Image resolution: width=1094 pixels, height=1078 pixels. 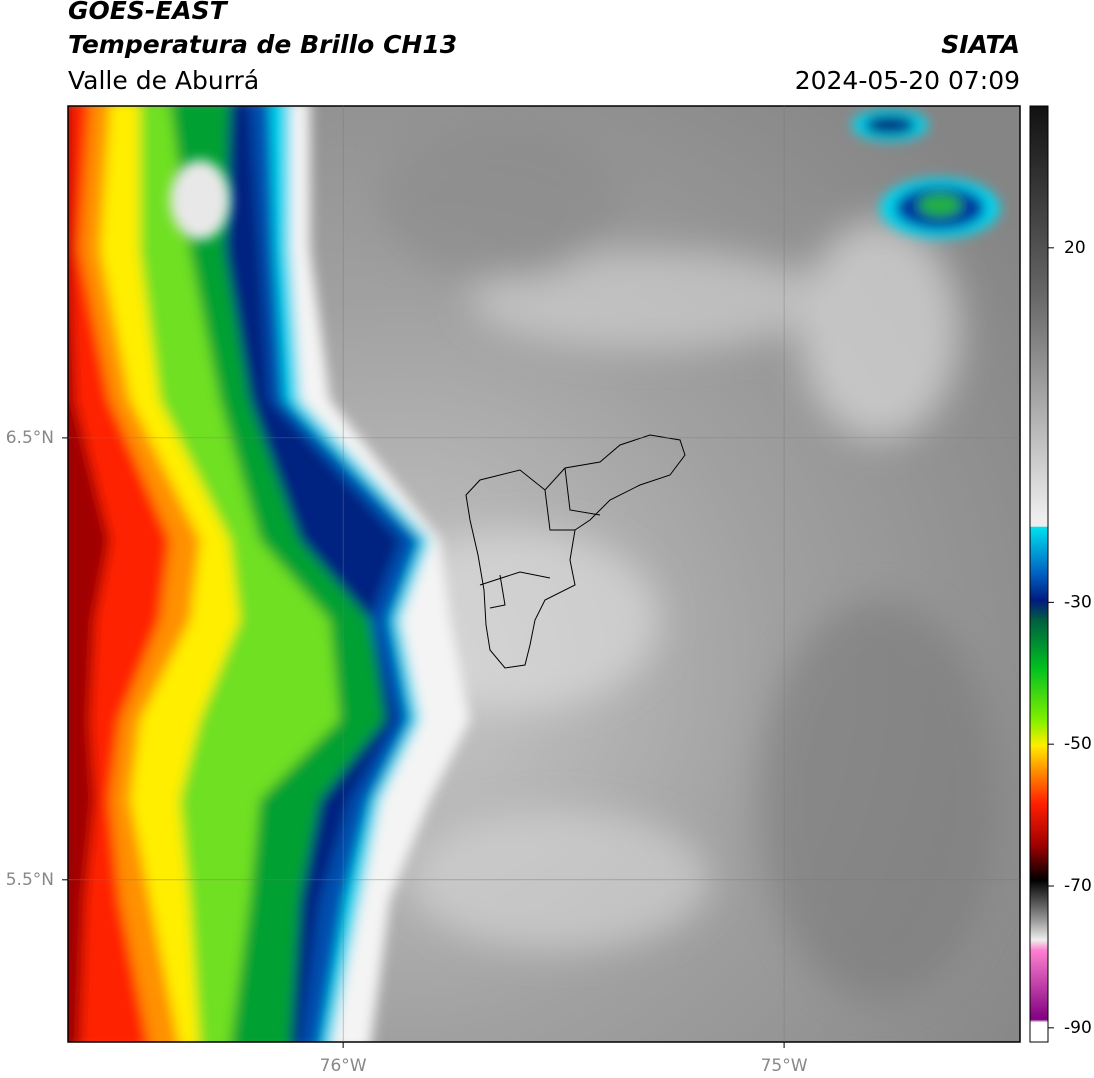 I want to click on lon-label: 76°W, so click(x=343, y=1066).